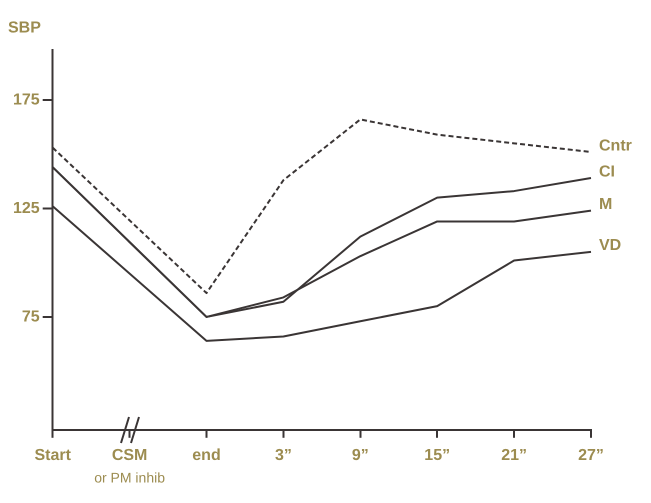  I want to click on x-tick-label: 21”, so click(514, 455).